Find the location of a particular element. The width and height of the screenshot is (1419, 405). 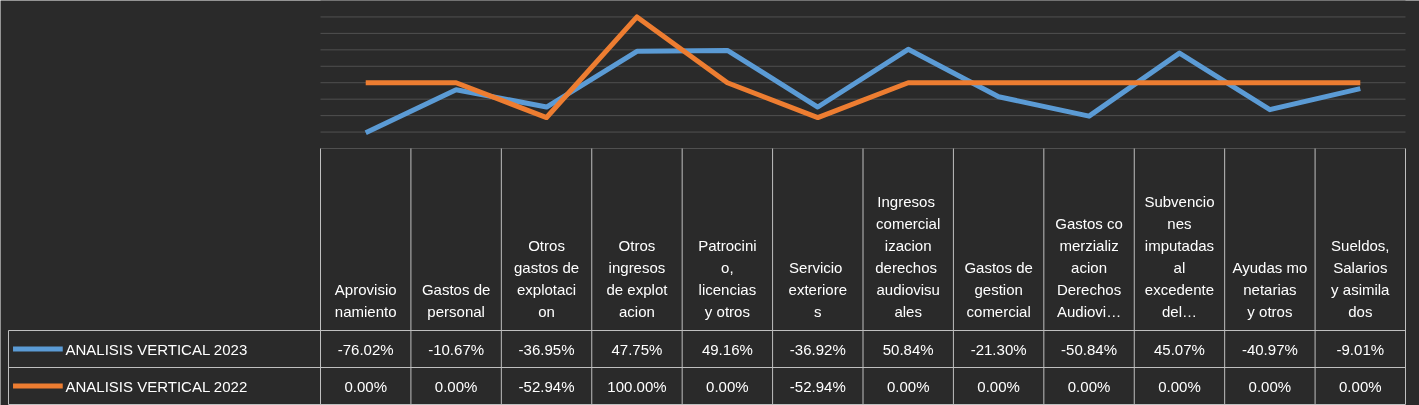

data-label: -76.02% is located at coordinates (365, 349).